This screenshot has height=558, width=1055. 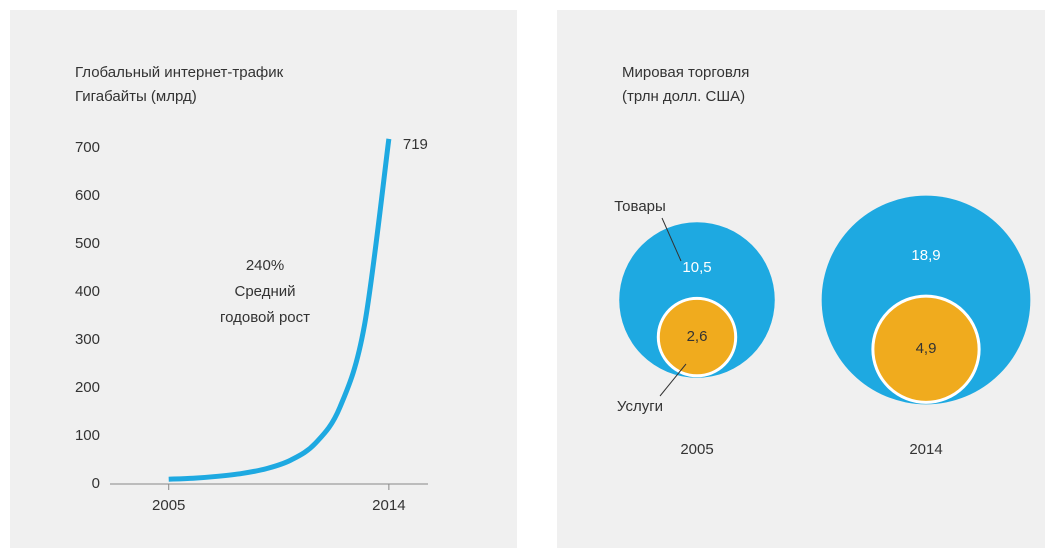 I want to click on chart-subtitle: (трлн долл. США), so click(x=683, y=96).